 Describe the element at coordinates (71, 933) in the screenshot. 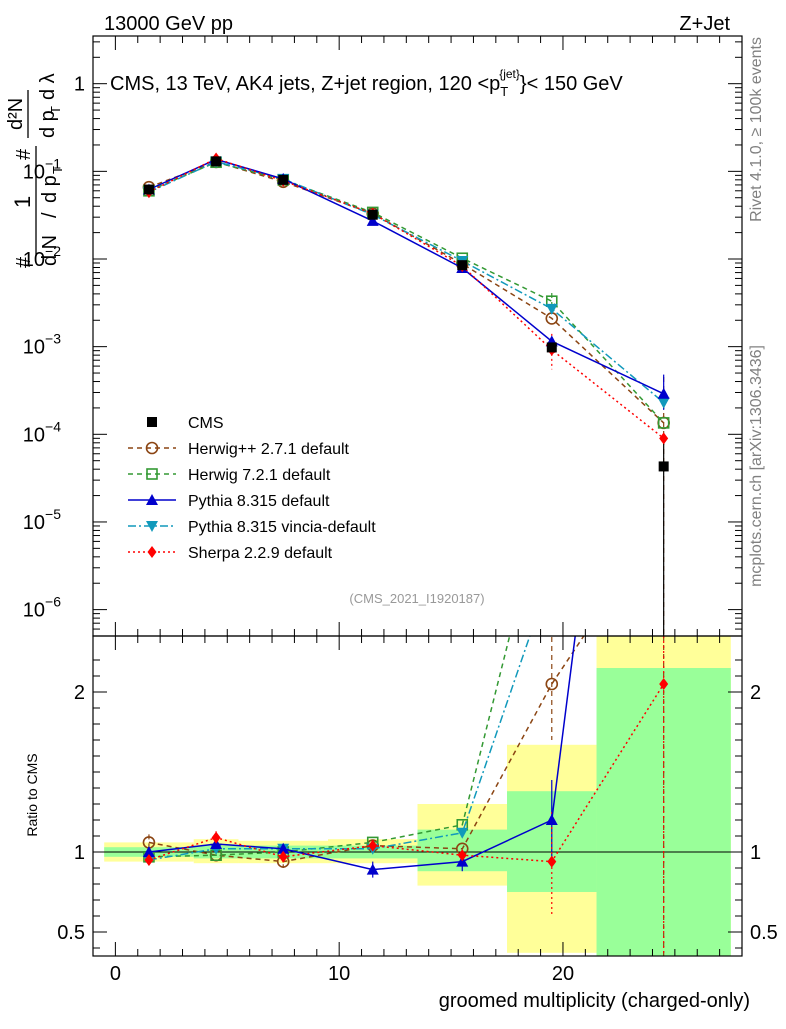

I see `ratio-y-tick-label-left: 0.5` at that location.